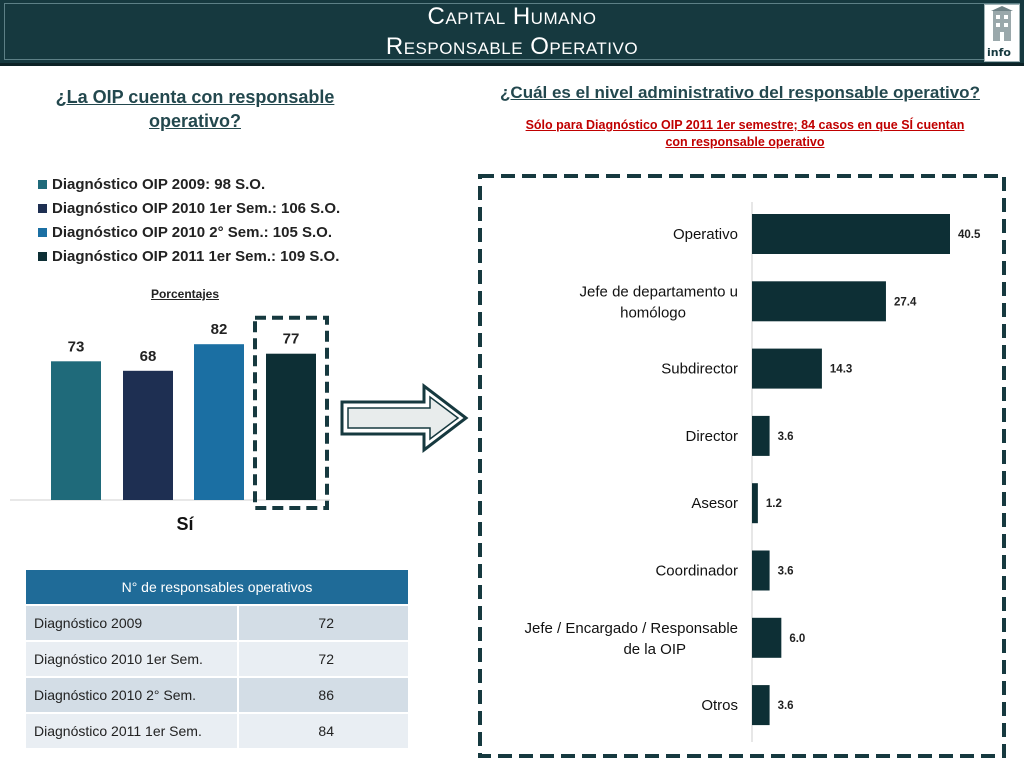  Describe the element at coordinates (404, 420) in the screenshot. I see `right-arrow-icon` at that location.